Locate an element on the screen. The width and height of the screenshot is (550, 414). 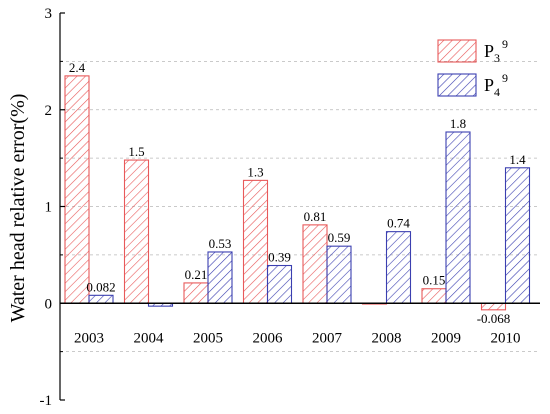
y-axis-title: Water head relative error(%) is located at coordinates (18, 208).